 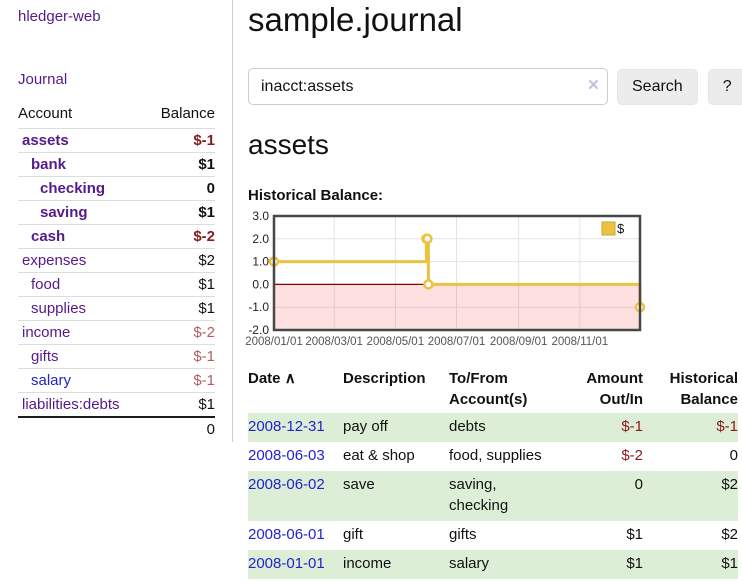 What do you see at coordinates (495, 456) in the screenshot?
I see `register-accounts: food, supplies` at bounding box center [495, 456].